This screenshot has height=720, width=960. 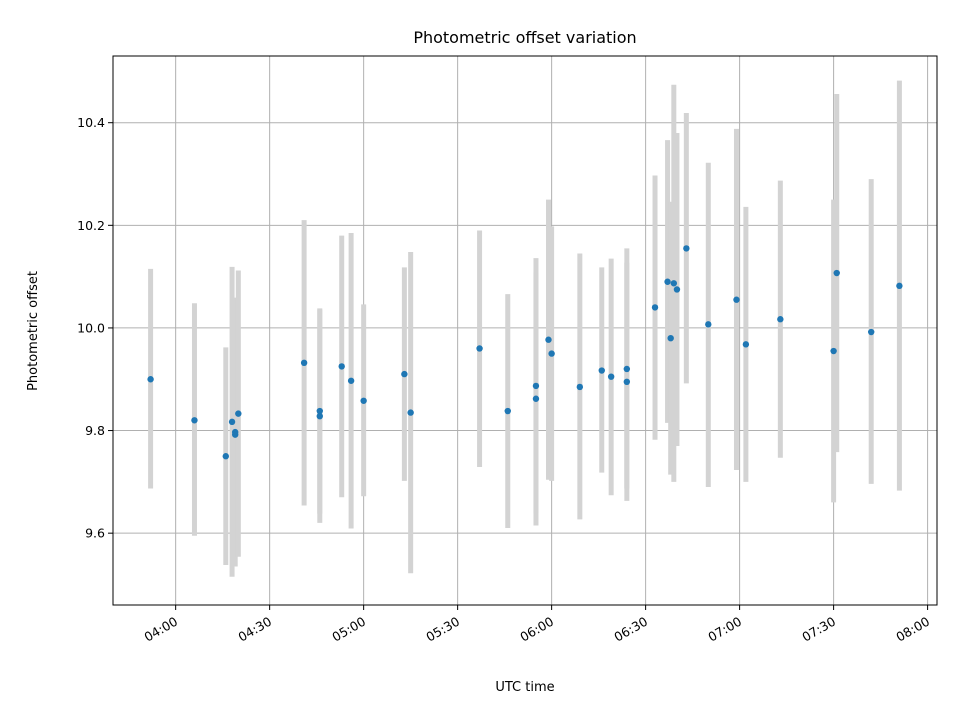 What do you see at coordinates (524, 687) in the screenshot?
I see `x-axis-label: UTC time` at bounding box center [524, 687].